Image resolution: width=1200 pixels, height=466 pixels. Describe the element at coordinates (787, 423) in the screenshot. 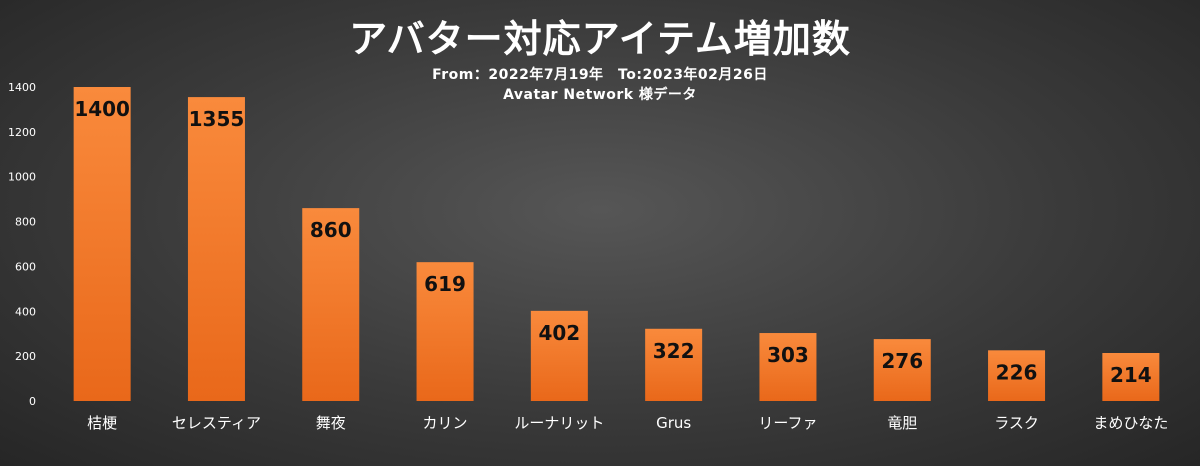

I see `x-category-label: リーファ` at that location.